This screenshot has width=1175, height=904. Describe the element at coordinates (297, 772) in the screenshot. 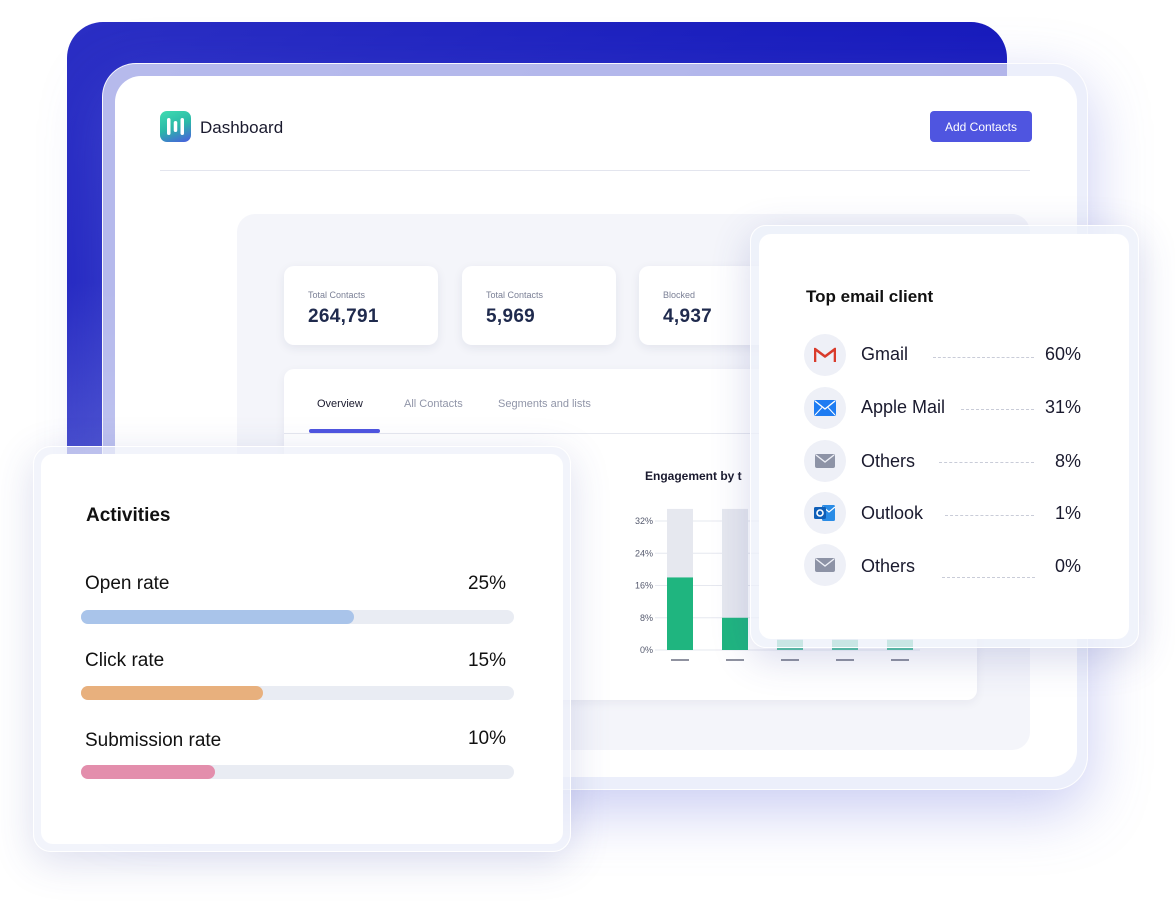

I see `submission-rate-progress-track` at that location.